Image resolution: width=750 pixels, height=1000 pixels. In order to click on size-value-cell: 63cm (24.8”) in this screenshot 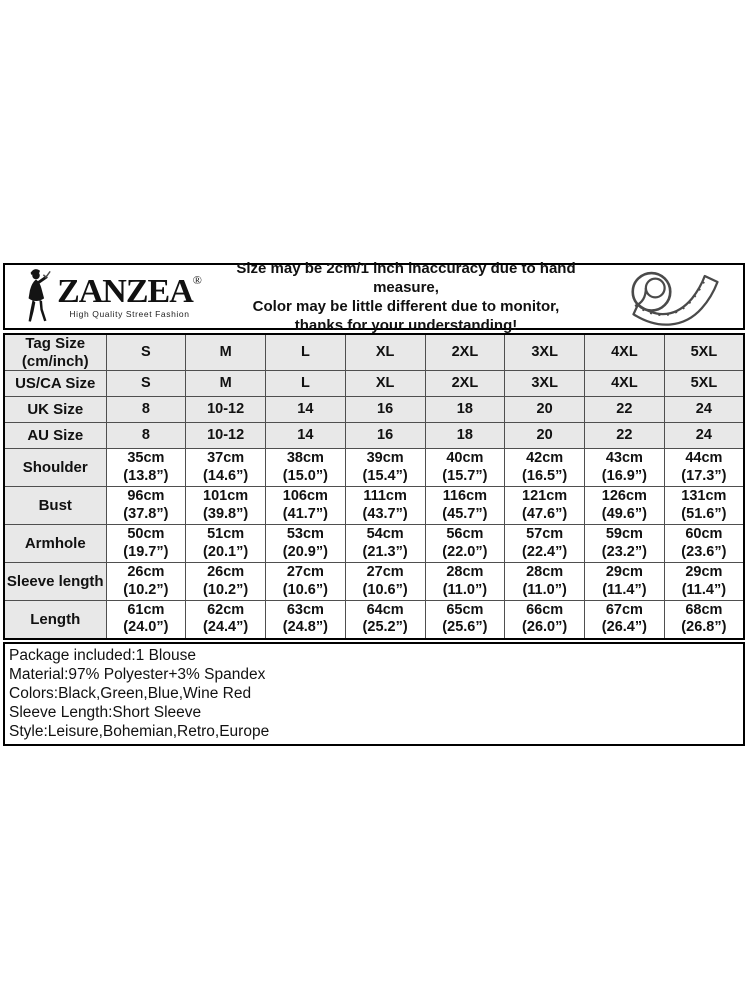, I will do `click(305, 619)`.